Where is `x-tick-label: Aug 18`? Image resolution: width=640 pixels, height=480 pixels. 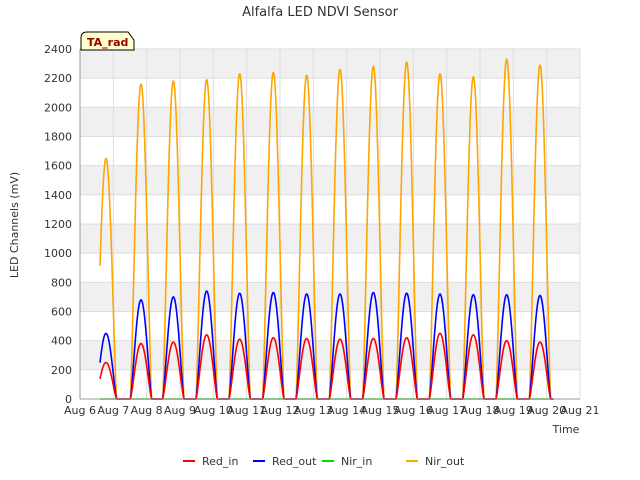 x-tick-label: Aug 18 is located at coordinates (480, 410).